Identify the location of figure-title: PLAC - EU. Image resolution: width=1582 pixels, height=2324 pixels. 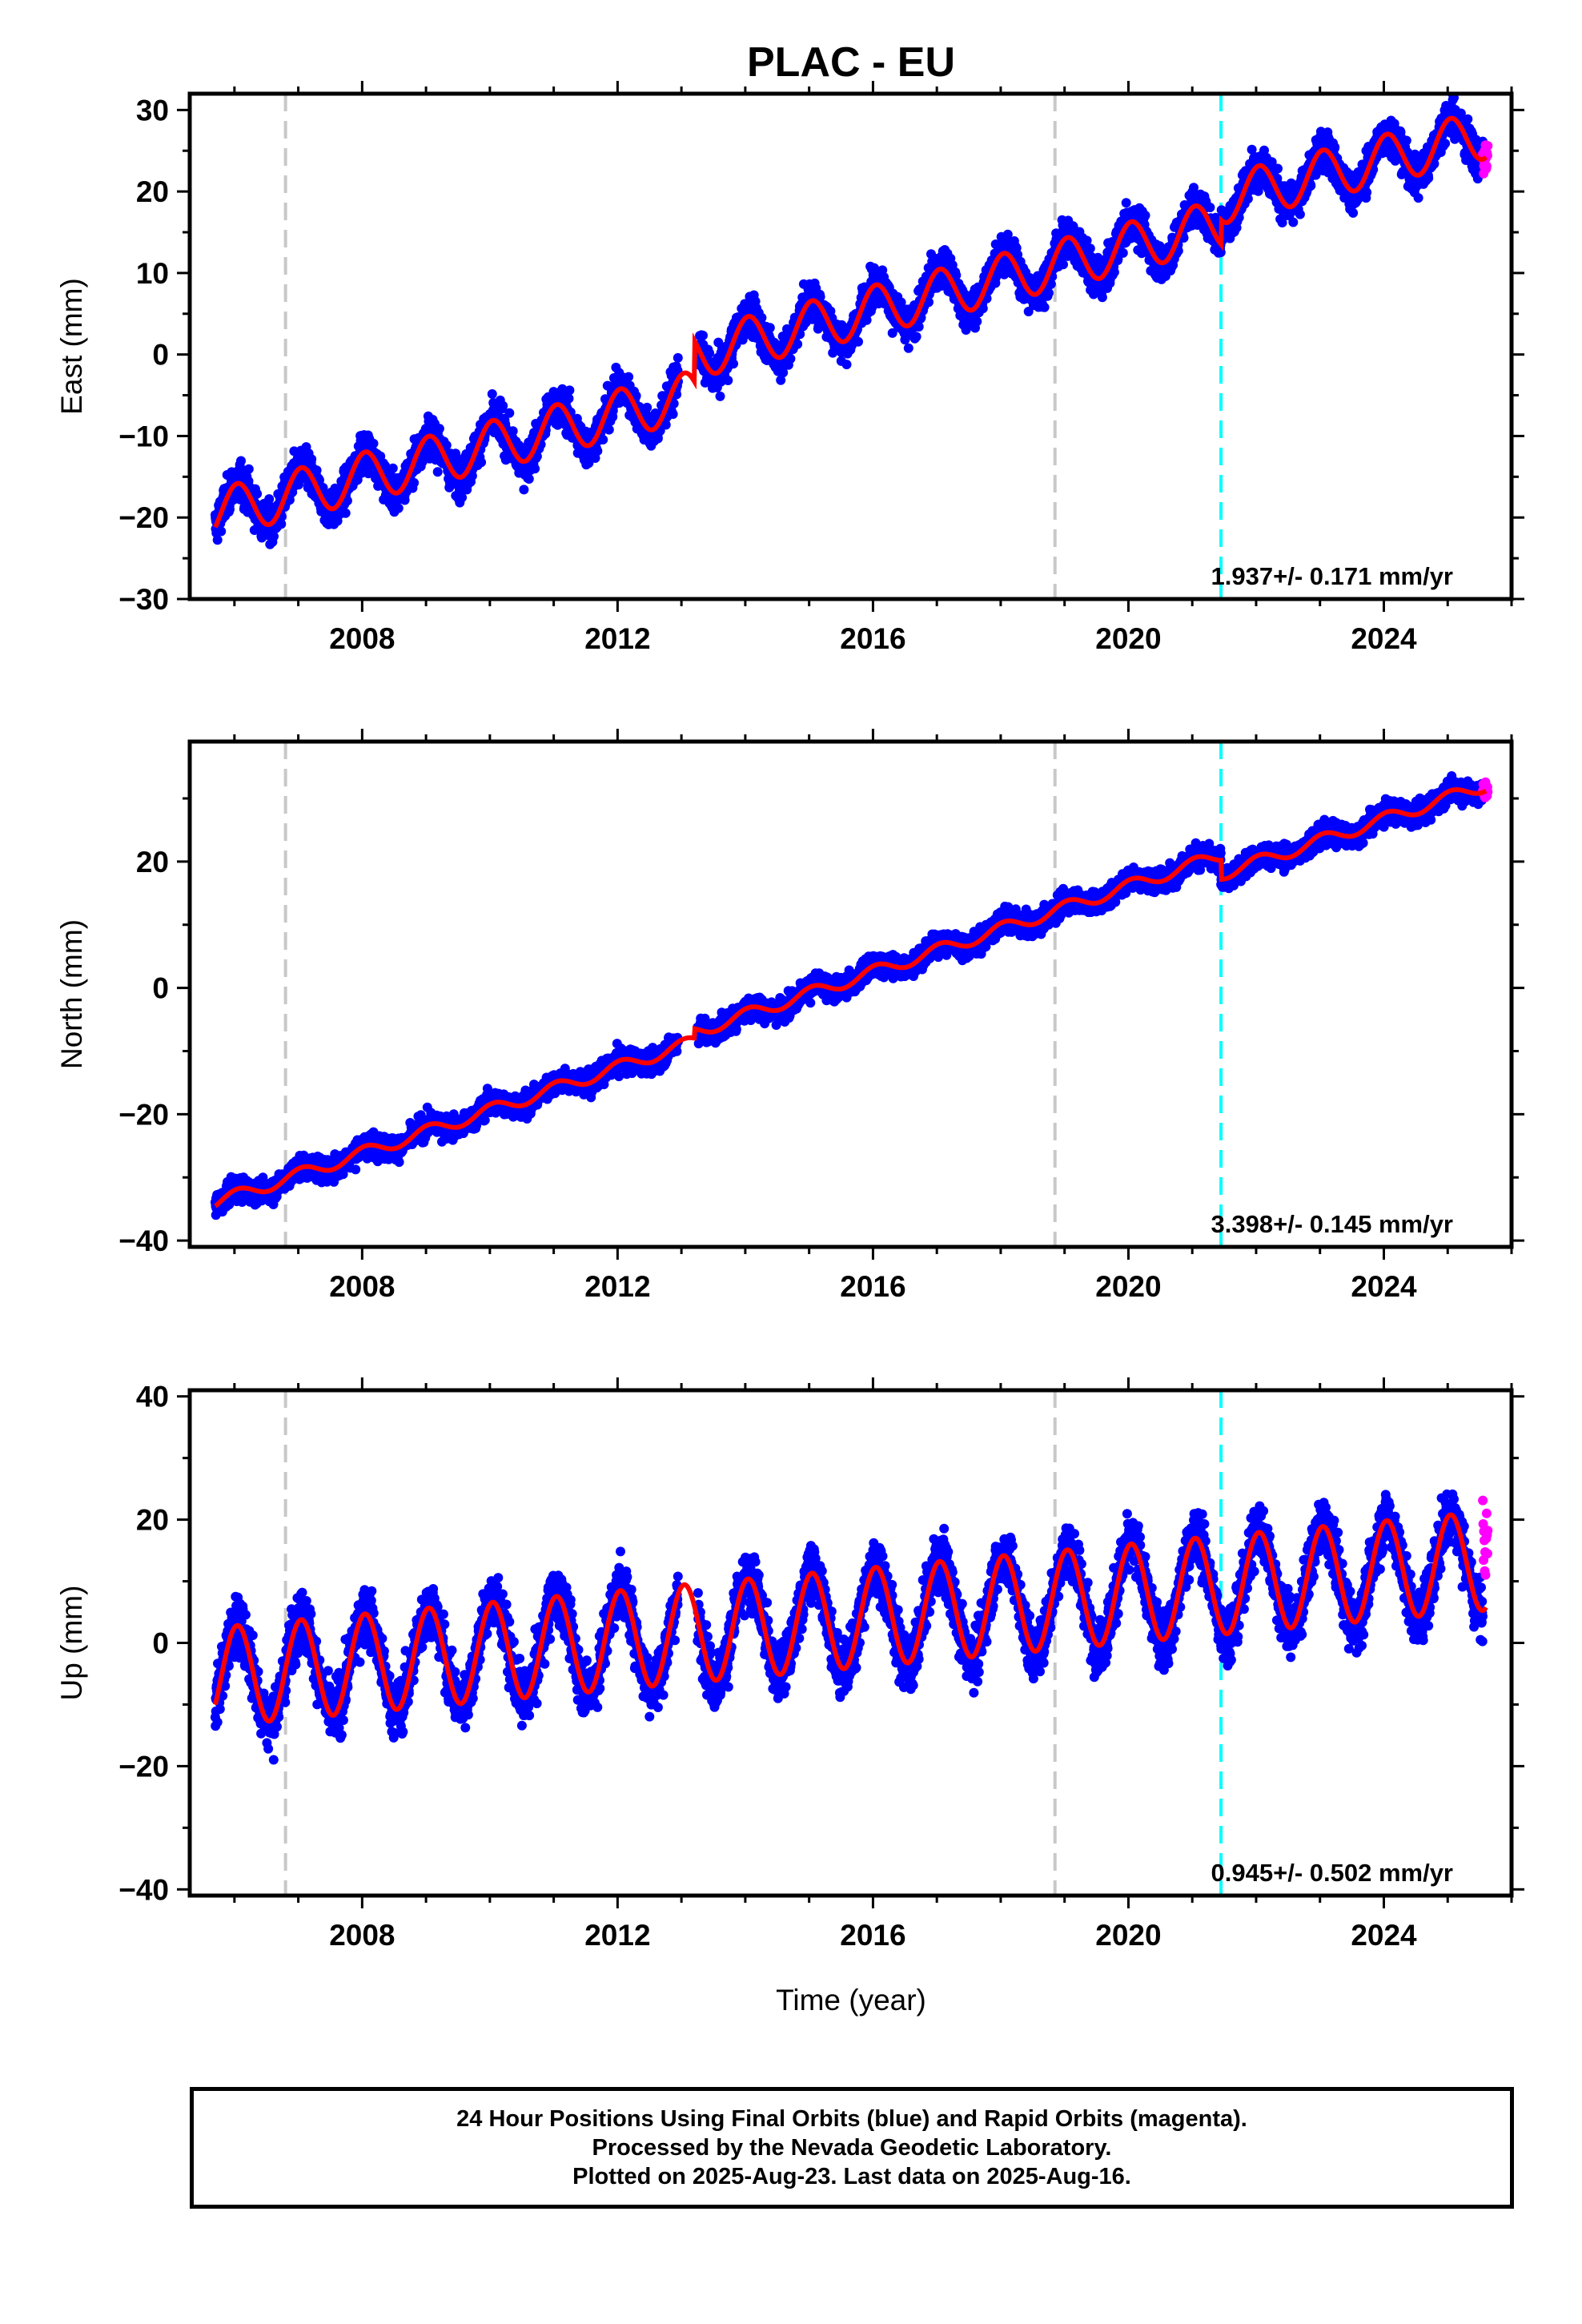
(851, 62).